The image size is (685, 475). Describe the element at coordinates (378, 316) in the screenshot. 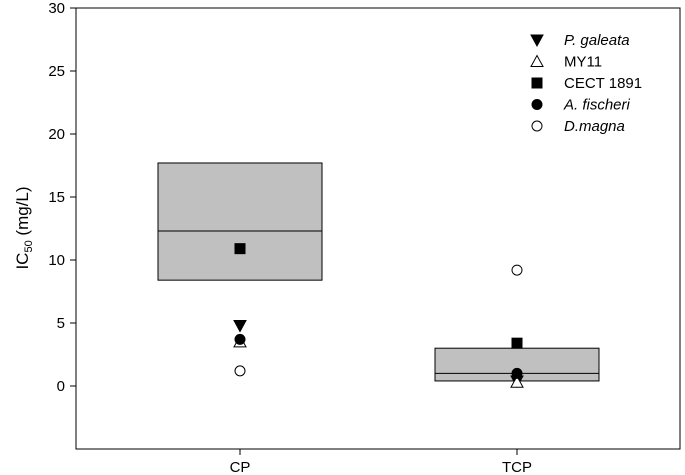

I see `points-group` at that location.